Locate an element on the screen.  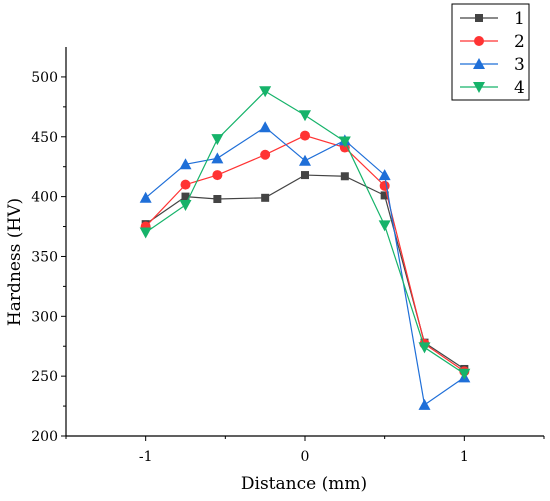
y-tick-label: 400 is located at coordinates (44, 198).